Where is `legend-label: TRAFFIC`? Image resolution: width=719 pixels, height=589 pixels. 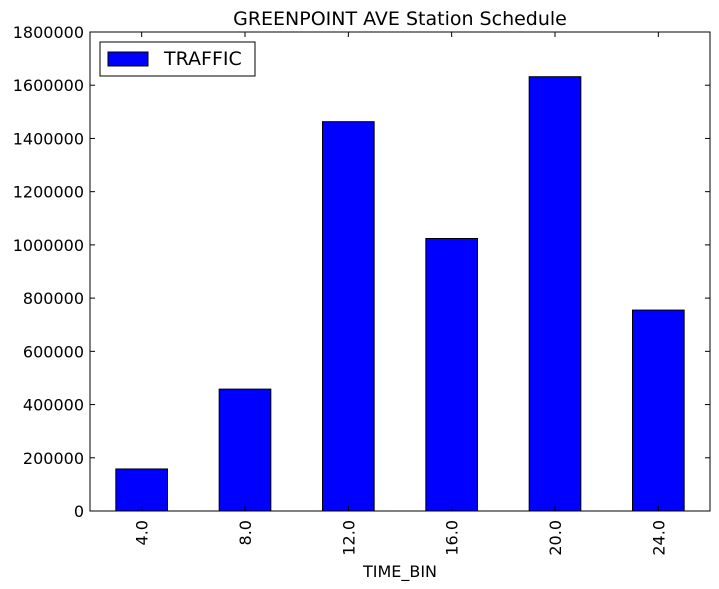
legend-label: TRAFFIC is located at coordinates (202, 59).